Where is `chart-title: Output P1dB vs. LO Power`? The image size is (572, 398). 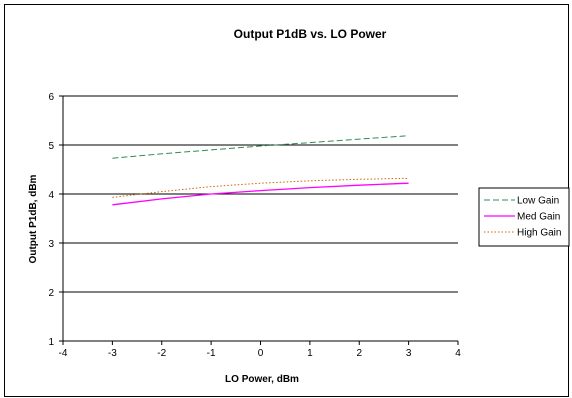 chart-title: Output P1dB vs. LO Power is located at coordinates (310, 34).